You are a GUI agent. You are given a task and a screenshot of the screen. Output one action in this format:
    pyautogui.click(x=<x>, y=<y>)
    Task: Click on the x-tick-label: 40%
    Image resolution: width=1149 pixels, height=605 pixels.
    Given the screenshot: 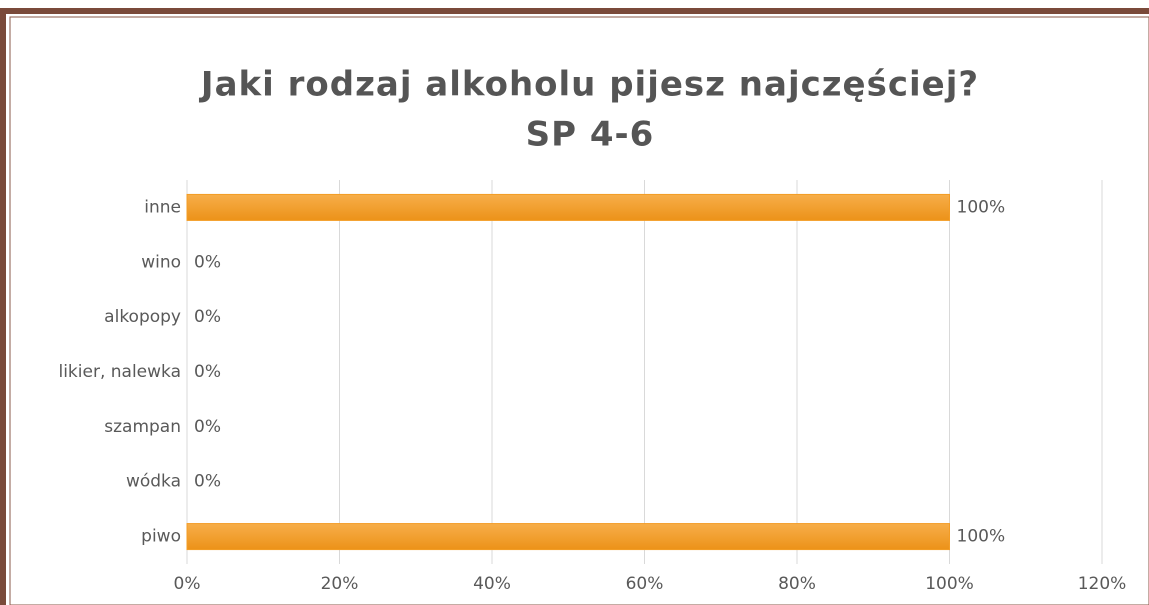 What is the action you would take?
    pyautogui.click(x=492, y=584)
    